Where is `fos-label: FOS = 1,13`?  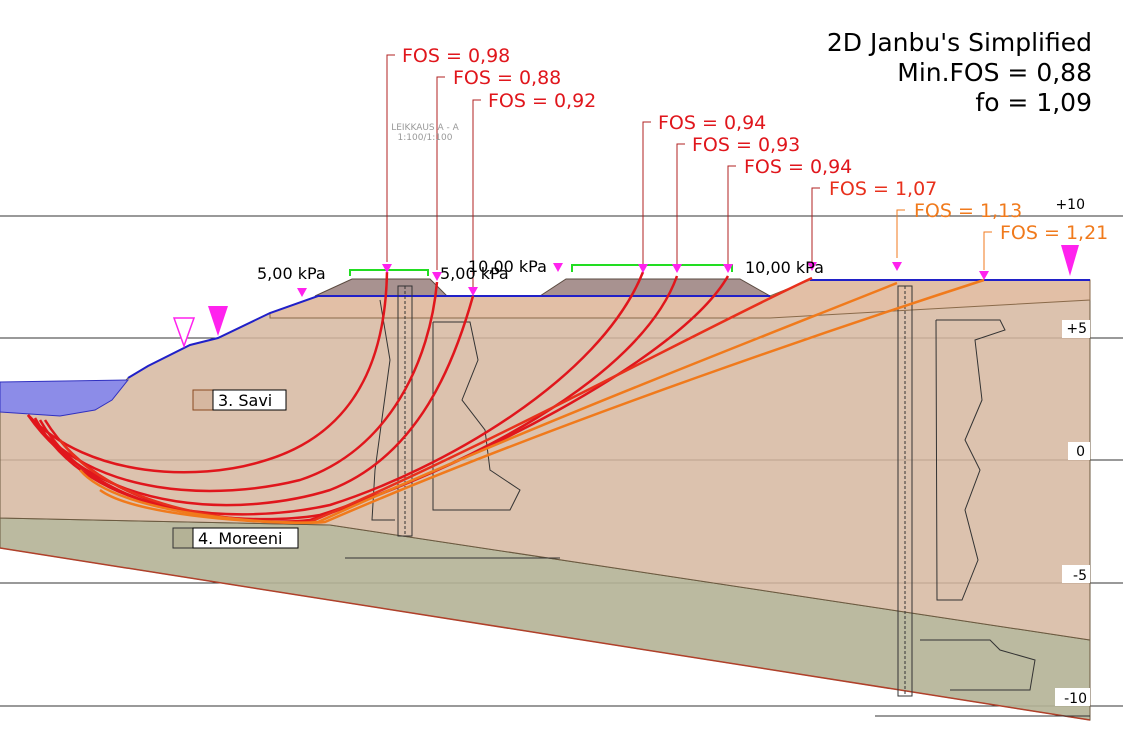
fos-label: FOS = 1,13 is located at coordinates (968, 211).